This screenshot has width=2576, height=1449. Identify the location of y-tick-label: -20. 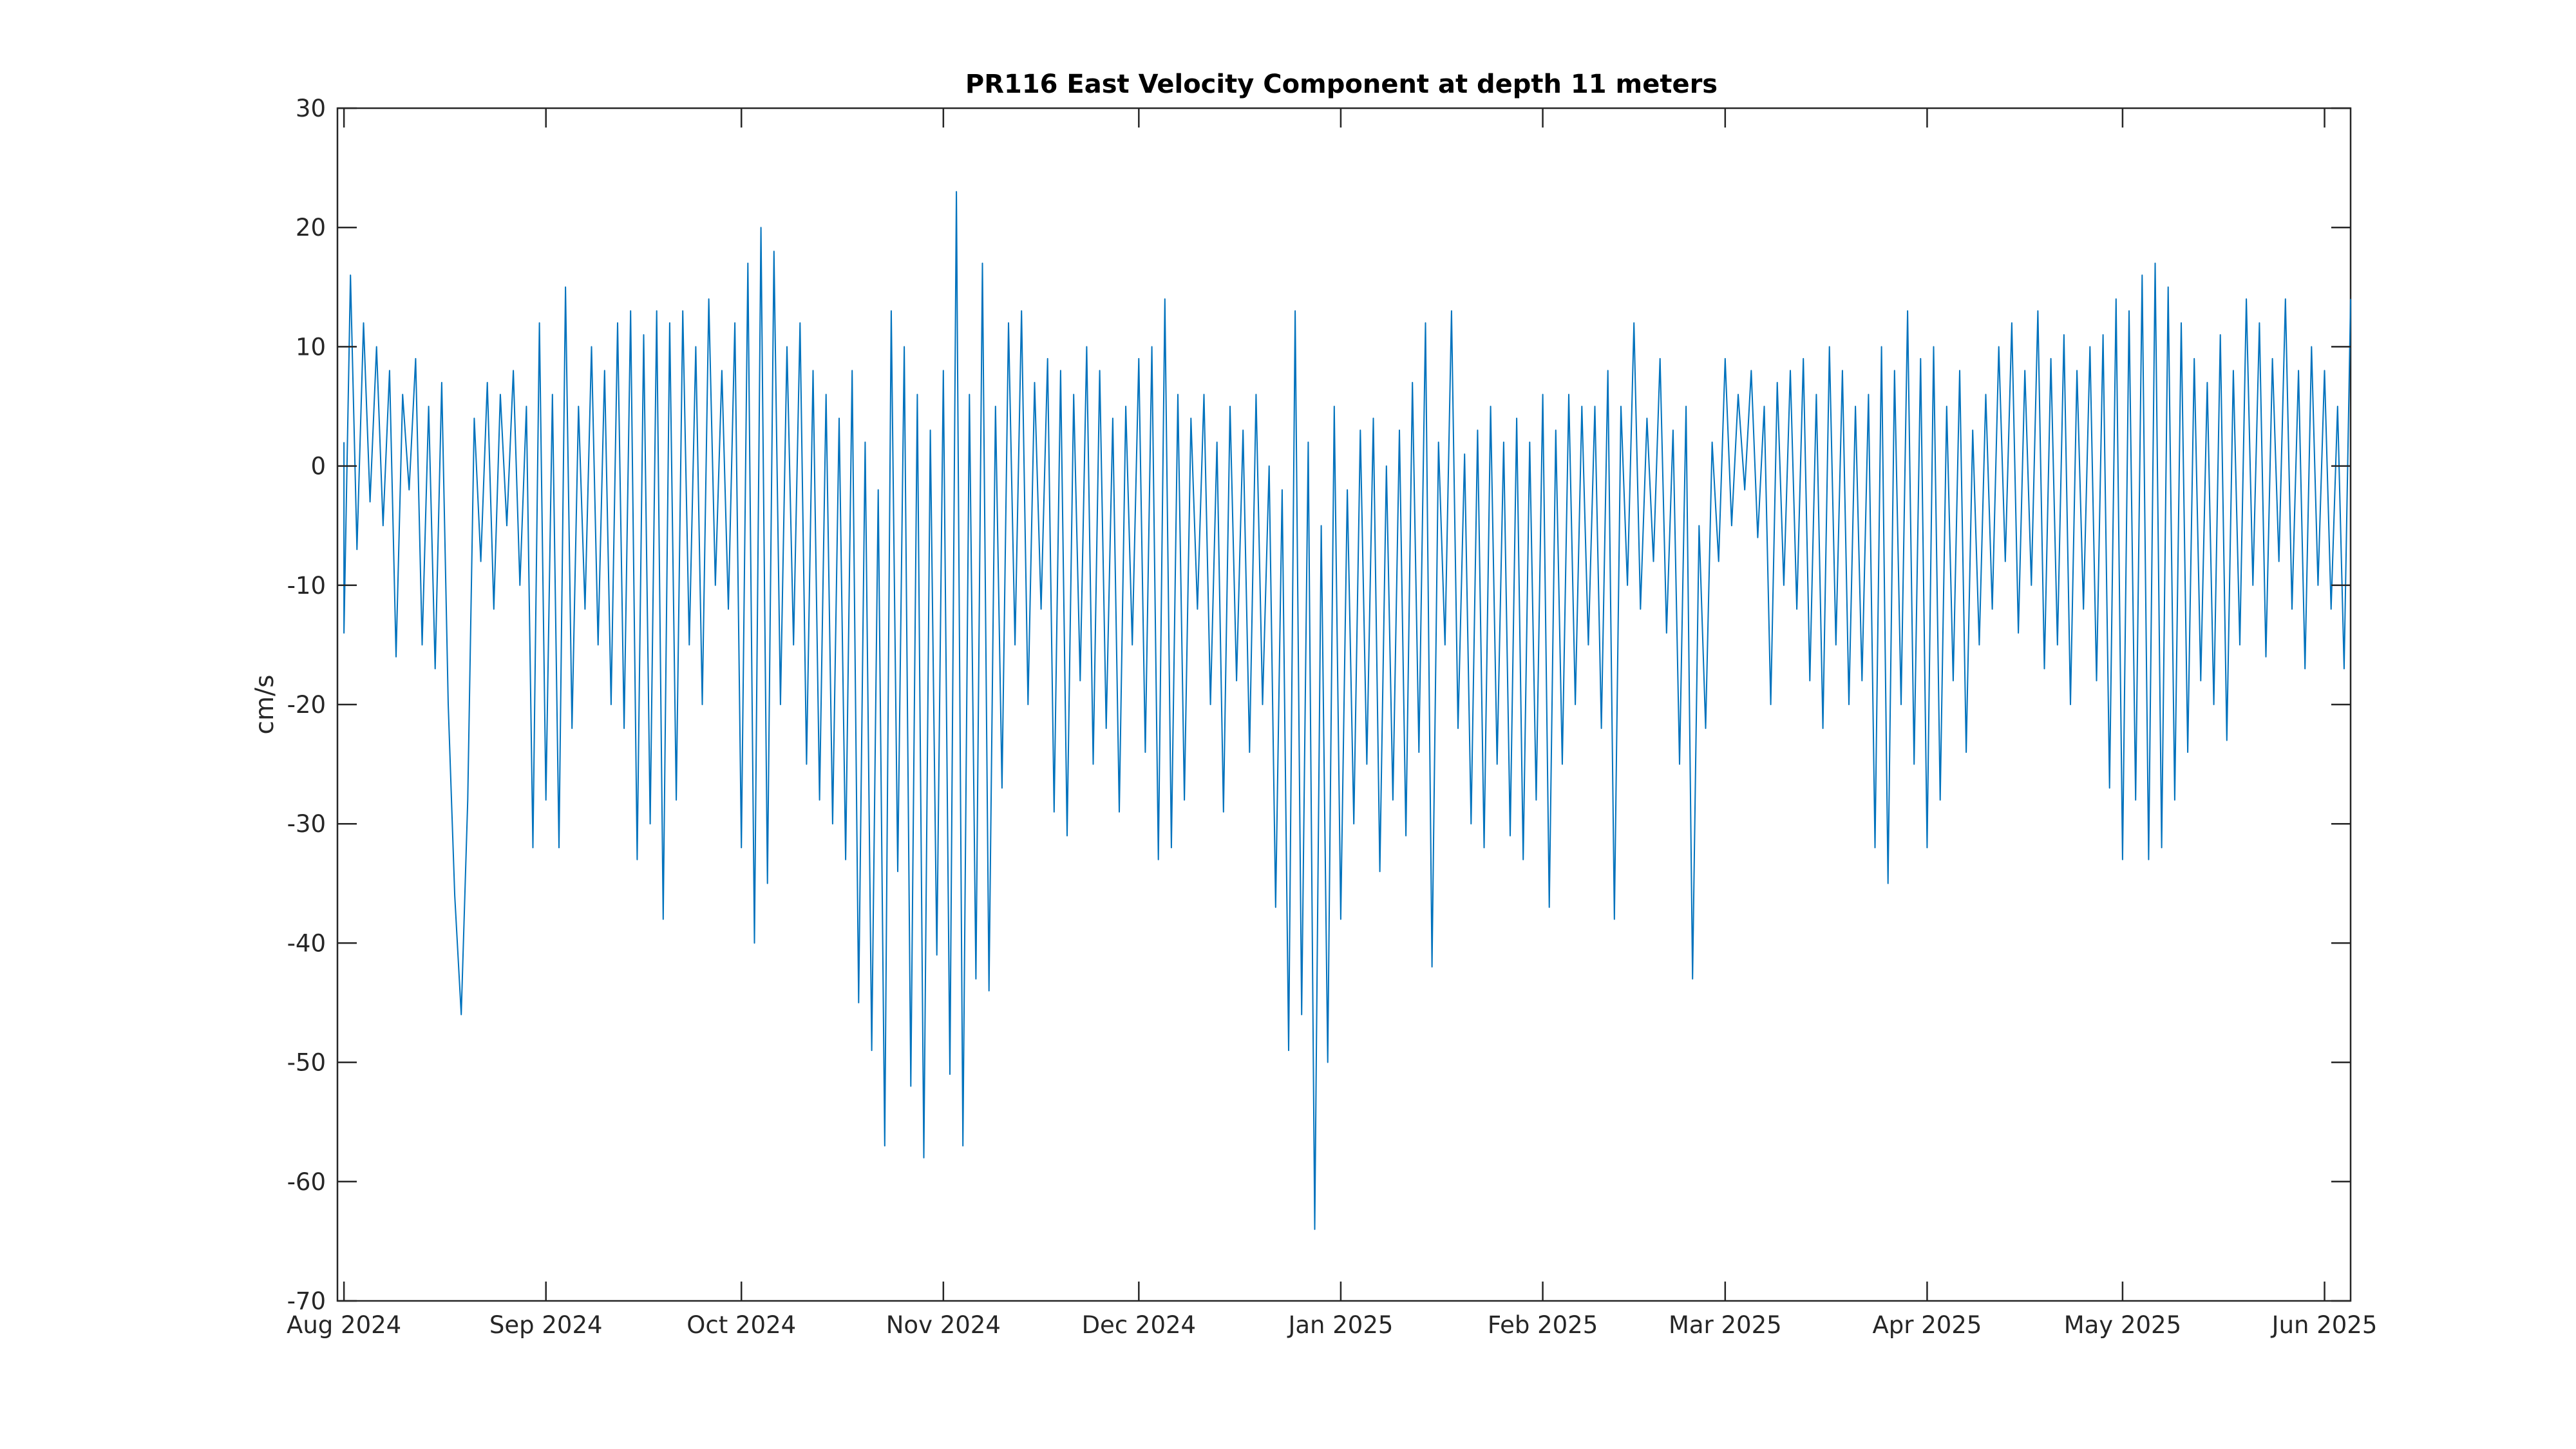
(306, 705).